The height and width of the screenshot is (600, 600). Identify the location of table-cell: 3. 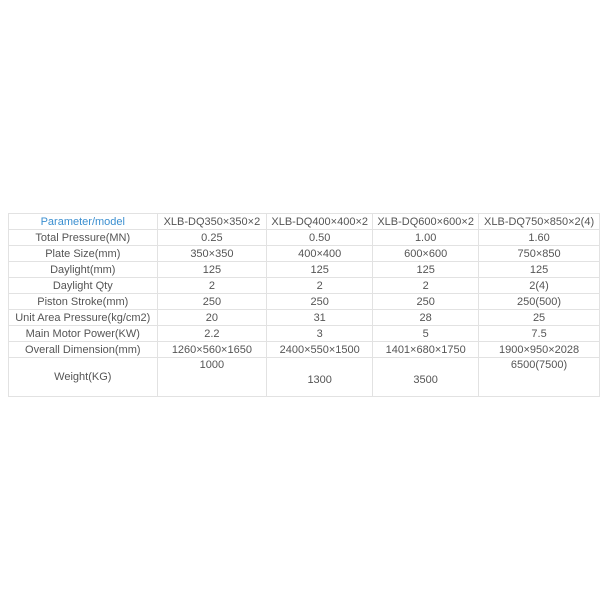
(320, 333).